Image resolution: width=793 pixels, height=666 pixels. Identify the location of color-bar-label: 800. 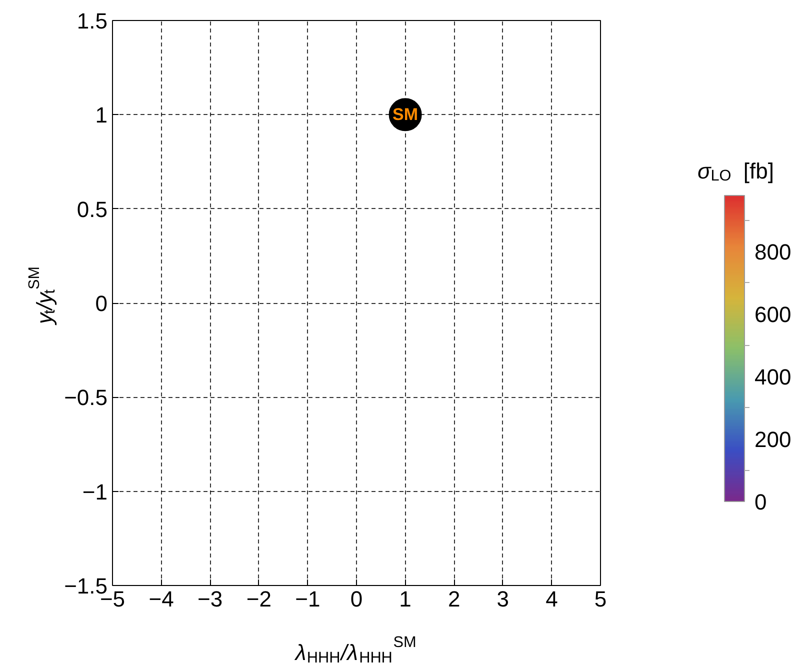
(773, 252).